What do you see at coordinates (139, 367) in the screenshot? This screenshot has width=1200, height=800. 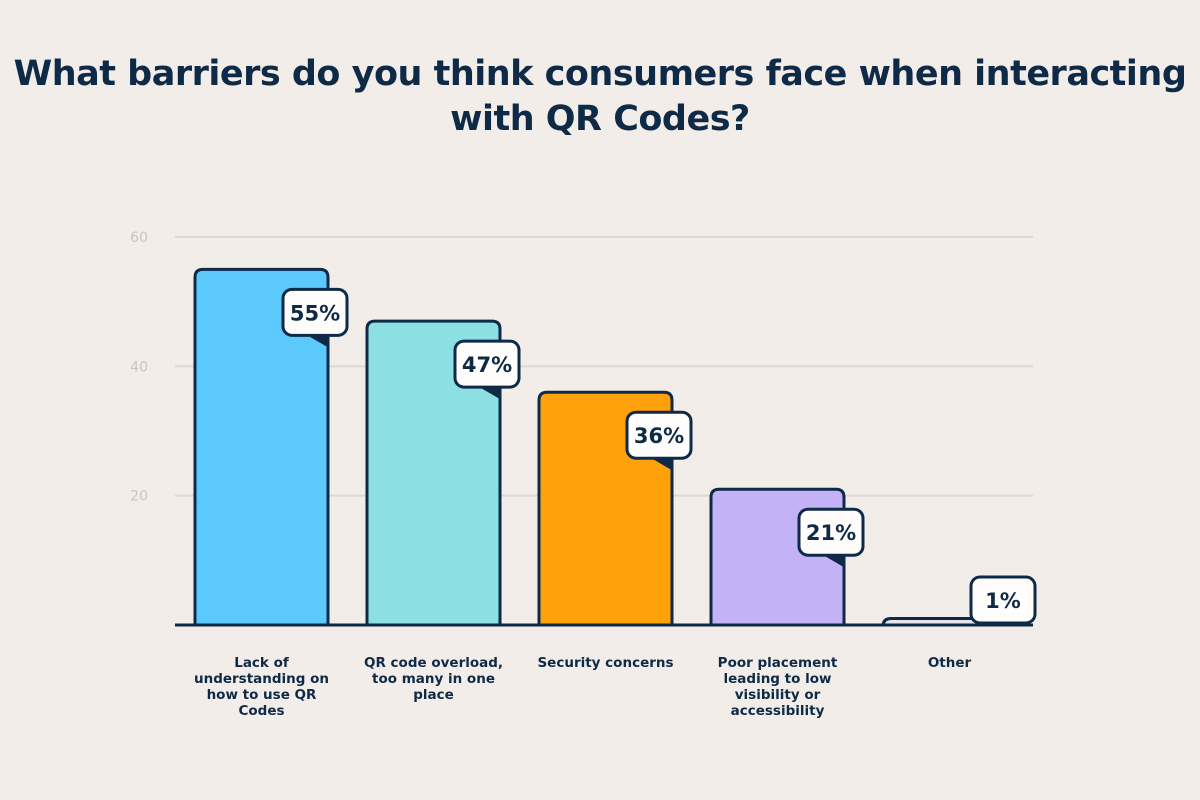 I see `y-tick-label: 40` at bounding box center [139, 367].